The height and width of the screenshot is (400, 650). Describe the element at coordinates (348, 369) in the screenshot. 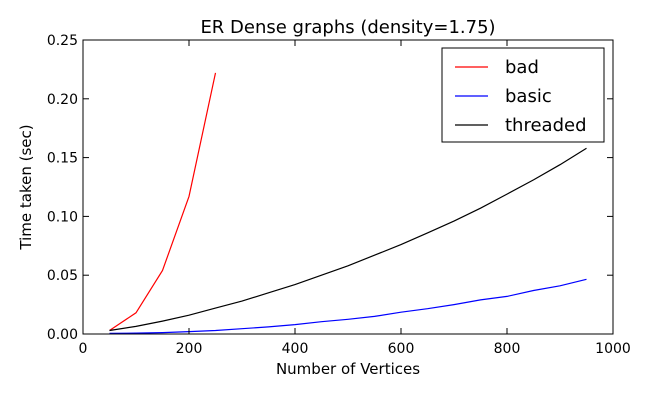

I see `x-axis-label: Number of Vertices` at that location.